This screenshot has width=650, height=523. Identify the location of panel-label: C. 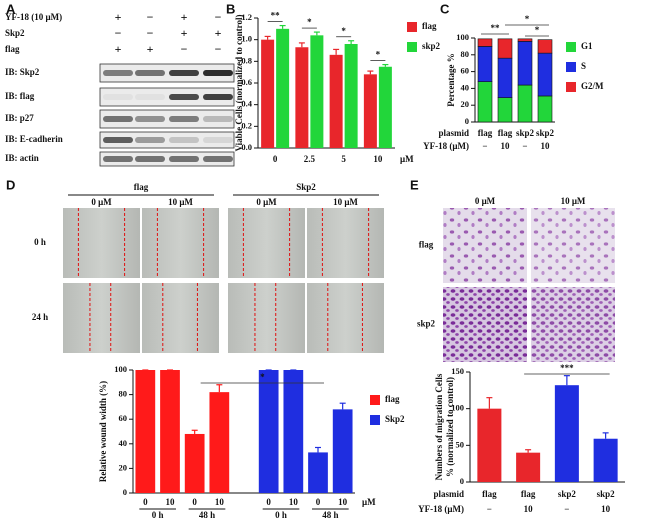
(445, 8).